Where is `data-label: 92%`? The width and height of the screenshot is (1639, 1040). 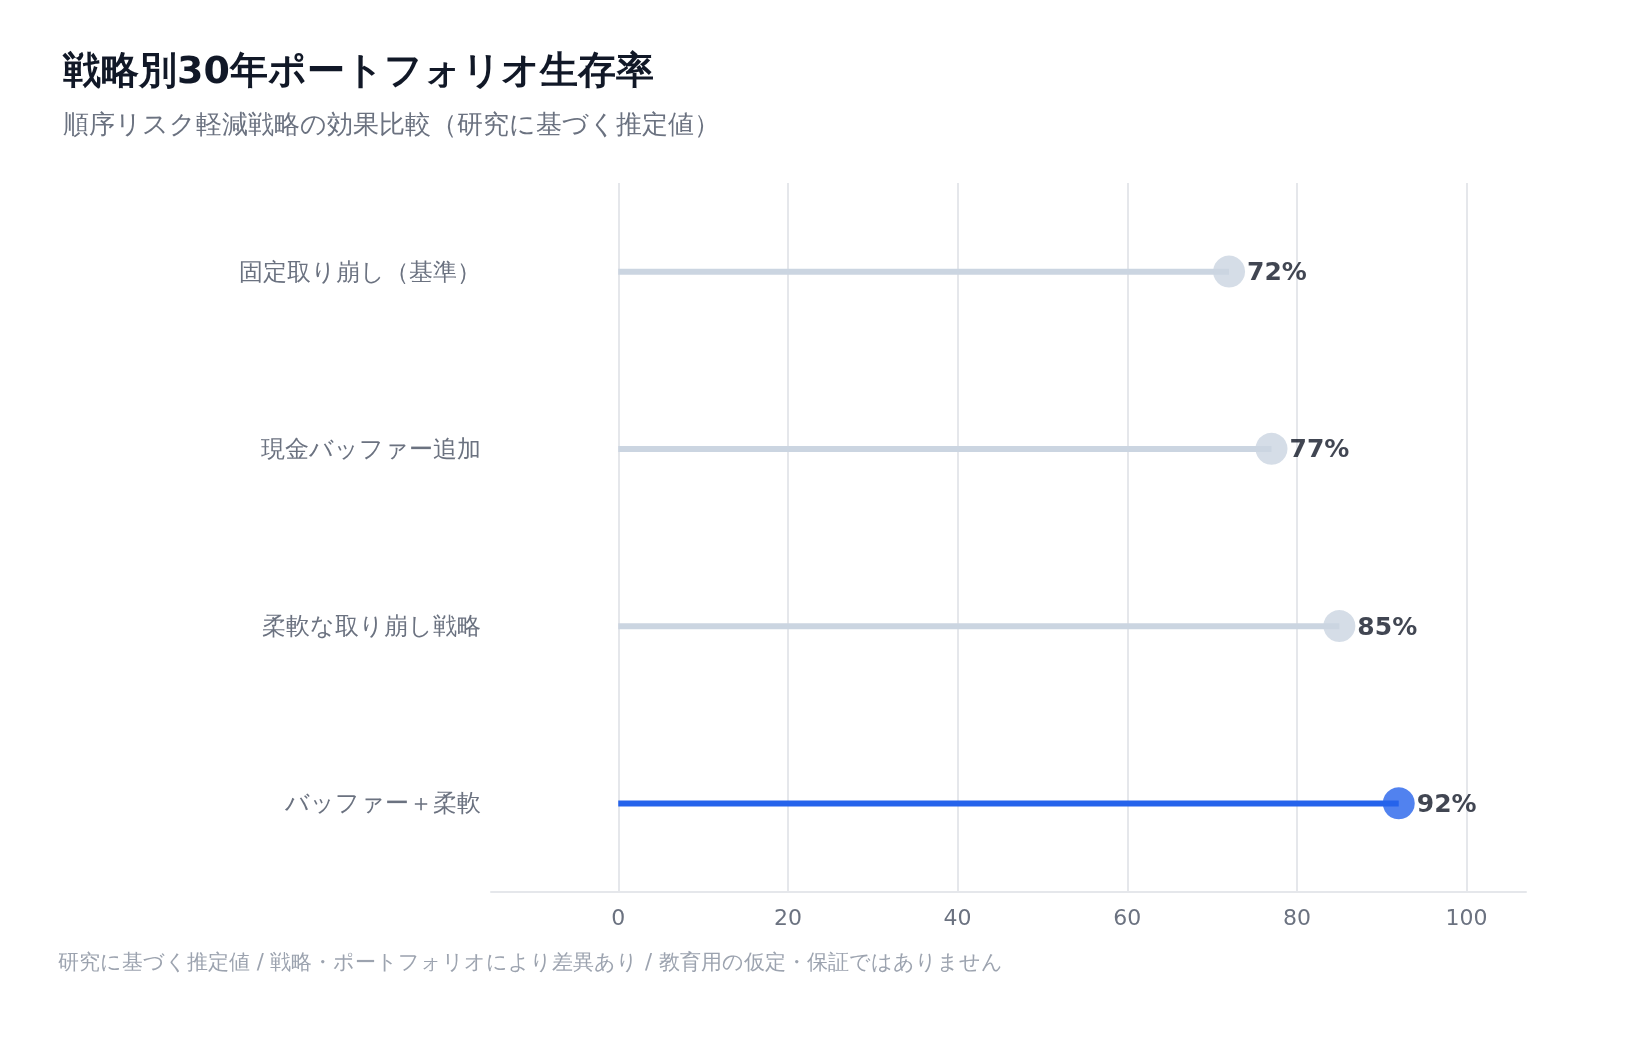
data-label: 92% is located at coordinates (1446, 803).